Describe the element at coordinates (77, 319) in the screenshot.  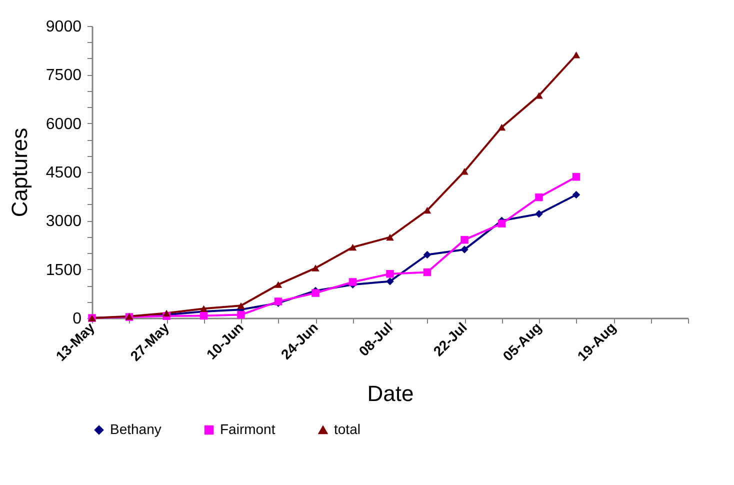
I see `y-tick-label: 0` at that location.